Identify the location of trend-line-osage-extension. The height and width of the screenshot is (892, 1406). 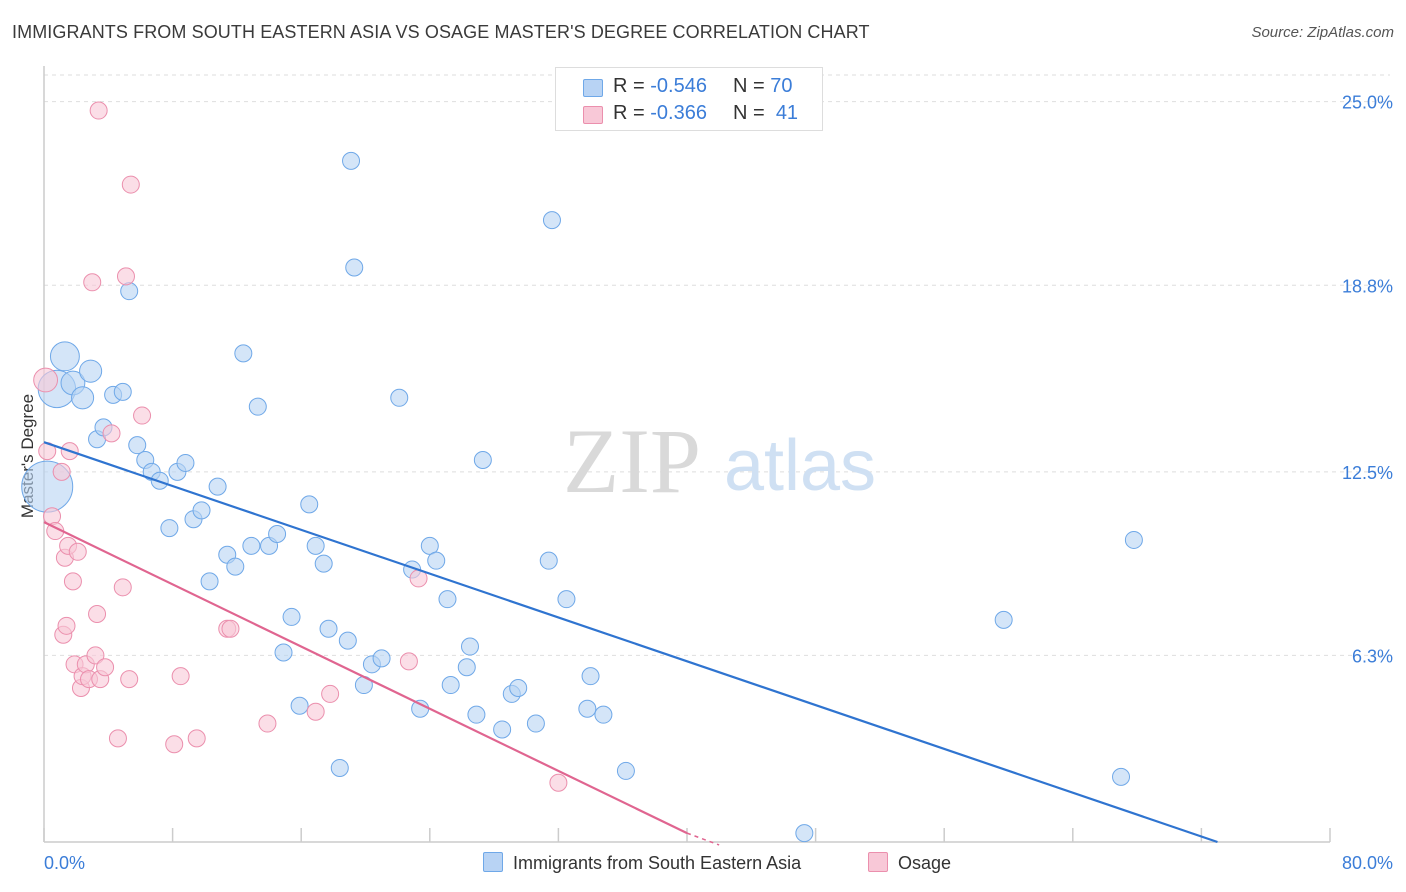
(703, 839).